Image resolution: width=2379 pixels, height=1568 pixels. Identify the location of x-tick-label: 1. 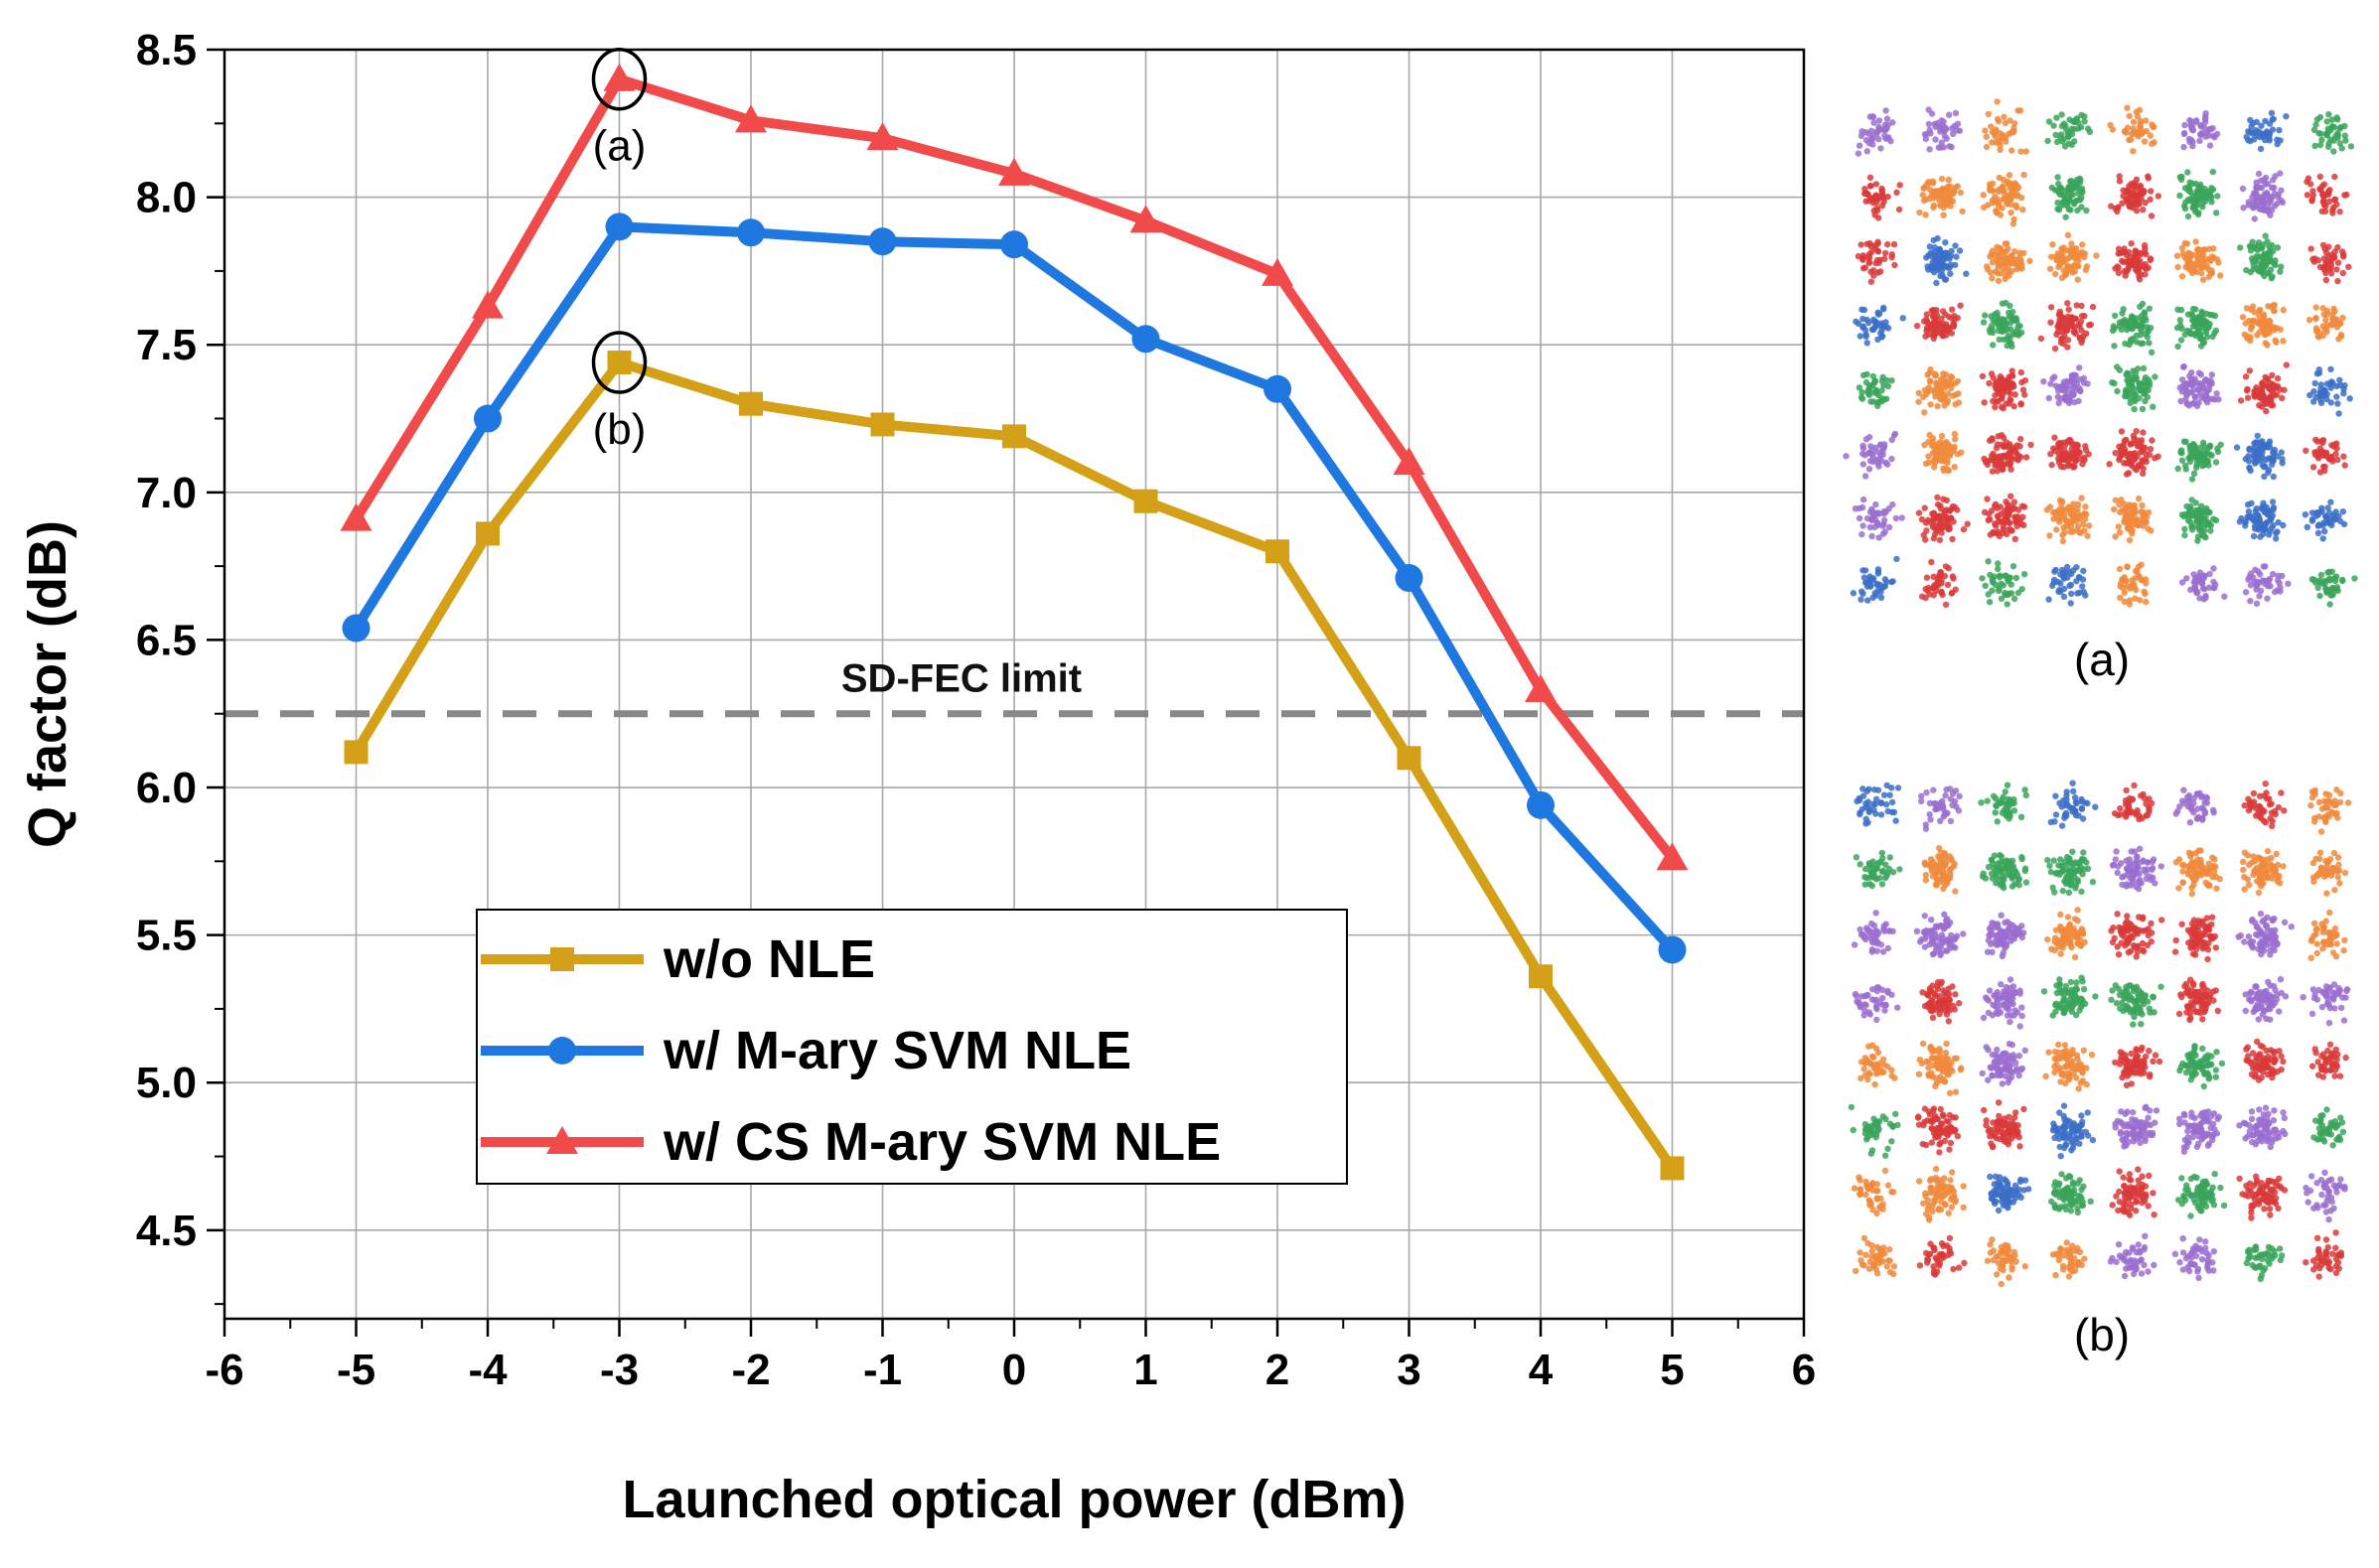
(1145, 1370).